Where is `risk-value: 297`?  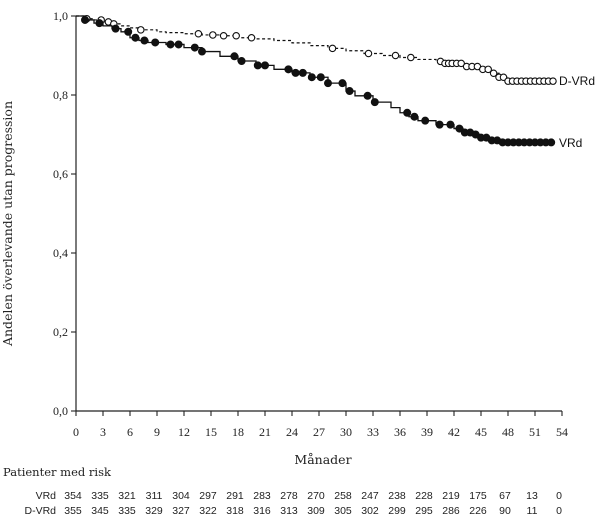
risk-value: 297 is located at coordinates (208, 496).